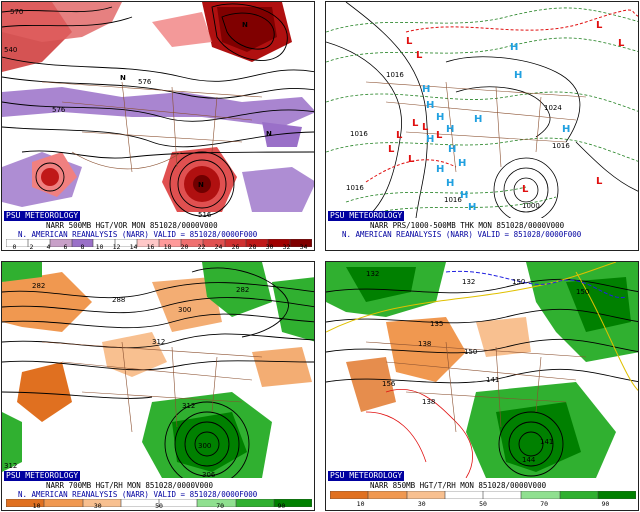  What do you see at coordinates (553, 108) in the screenshot?
I see `isobar-label: 1024` at bounding box center [553, 108].